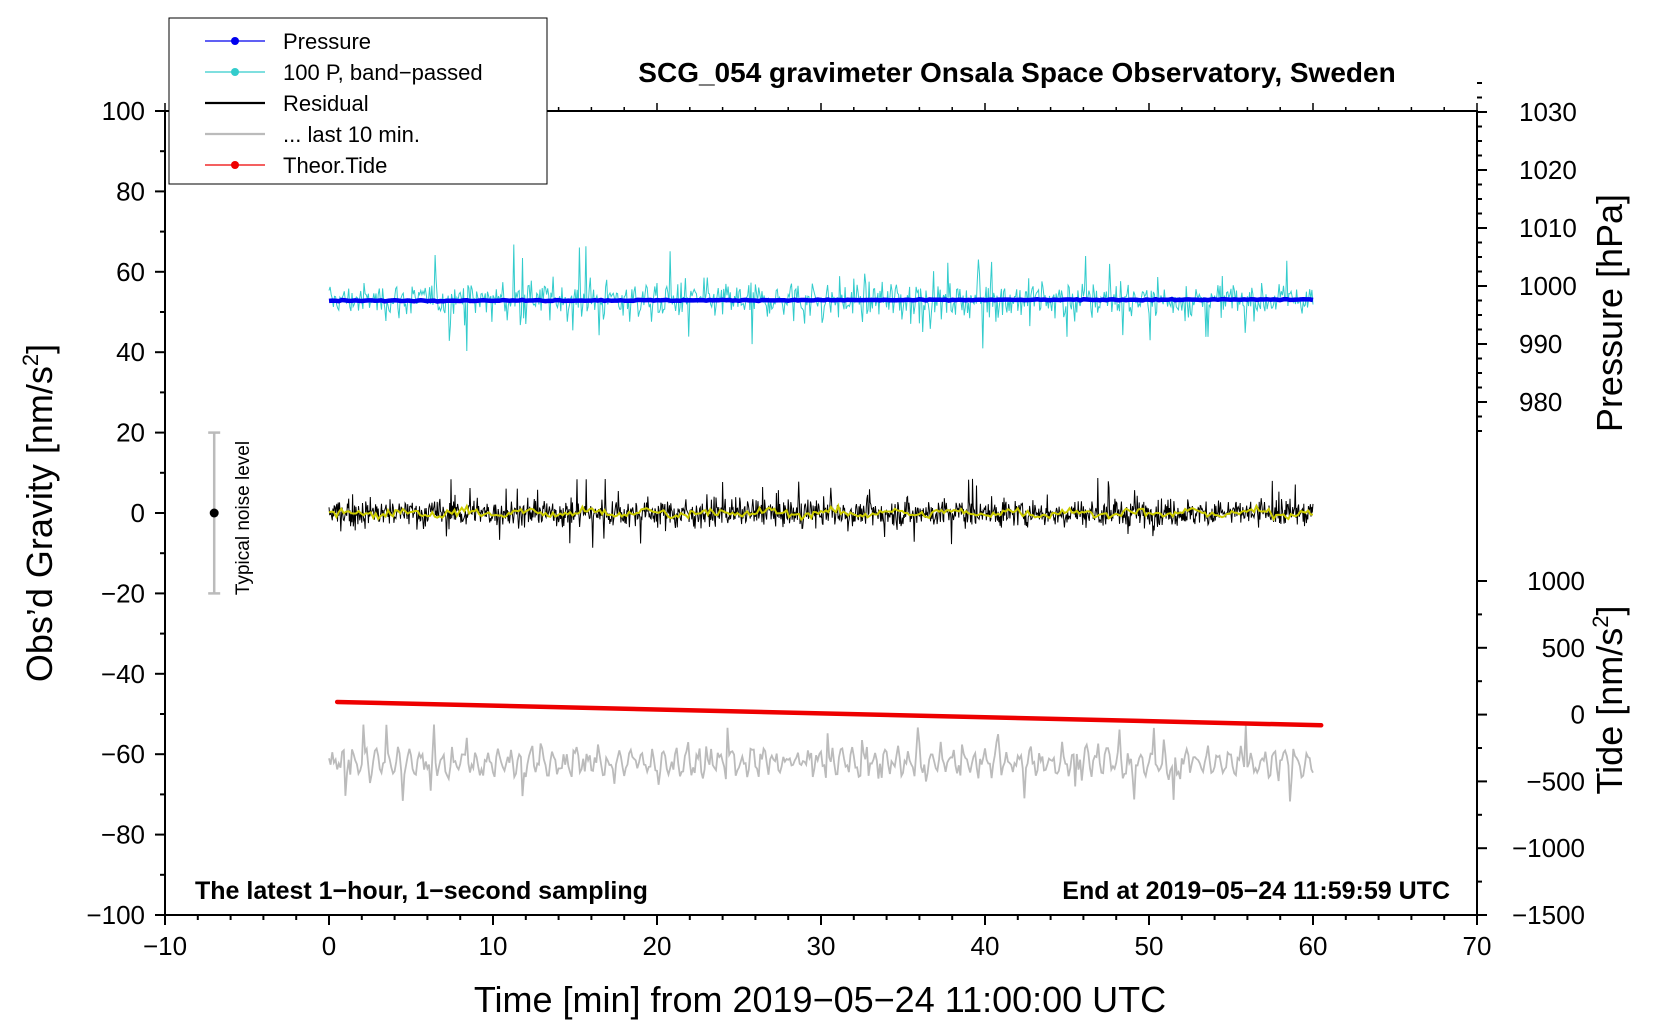  What do you see at coordinates (130, 272) in the screenshot?
I see `y-tick-label: 60` at bounding box center [130, 272].